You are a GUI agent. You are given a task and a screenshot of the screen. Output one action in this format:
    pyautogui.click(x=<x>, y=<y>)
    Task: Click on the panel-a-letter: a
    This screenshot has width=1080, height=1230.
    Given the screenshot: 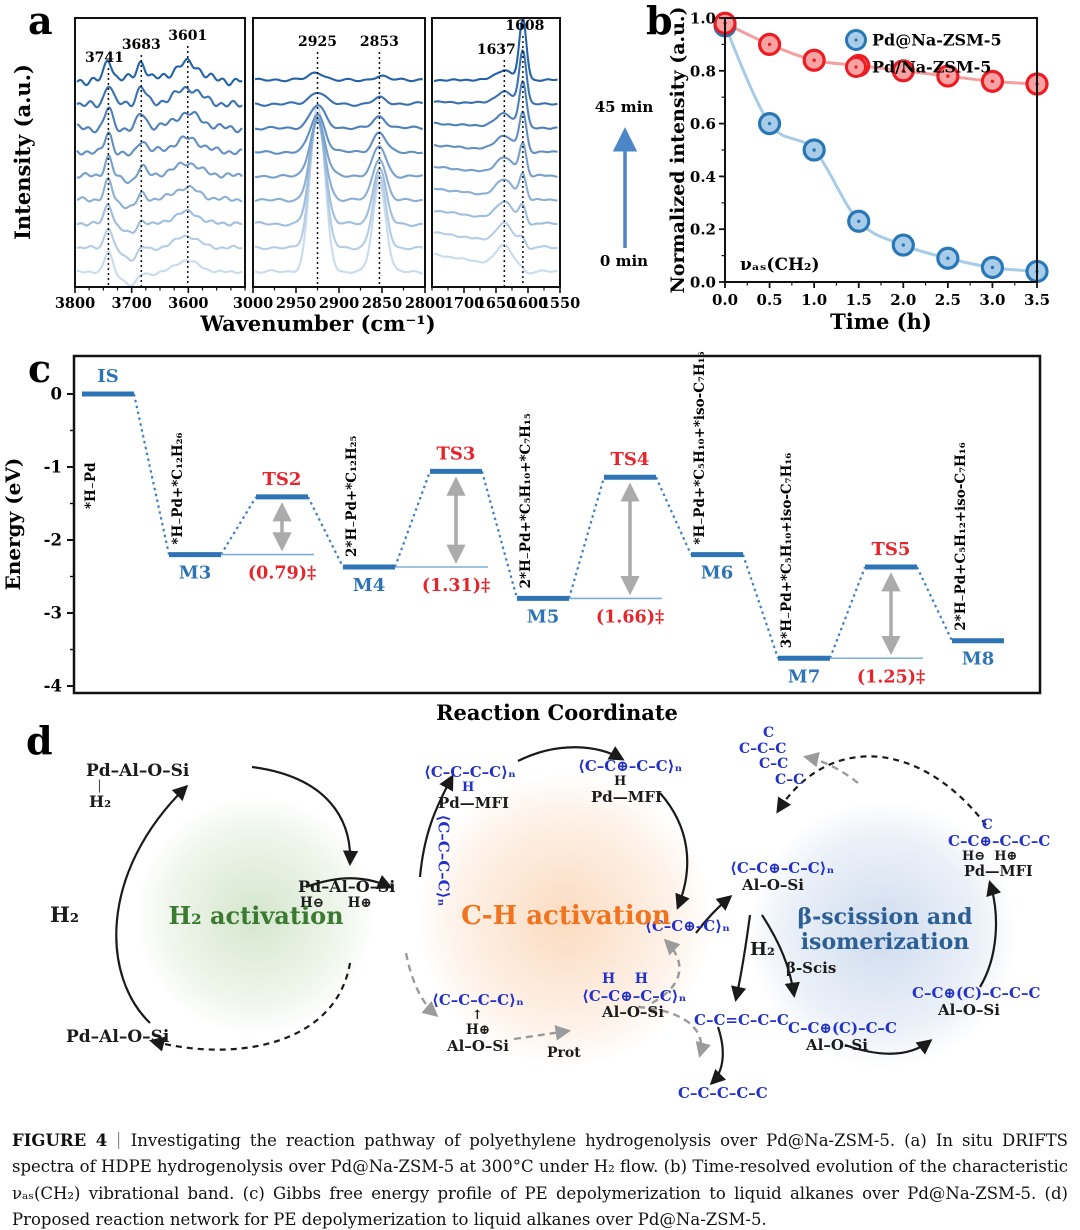 What is the action you would take?
    pyautogui.click(x=40, y=21)
    